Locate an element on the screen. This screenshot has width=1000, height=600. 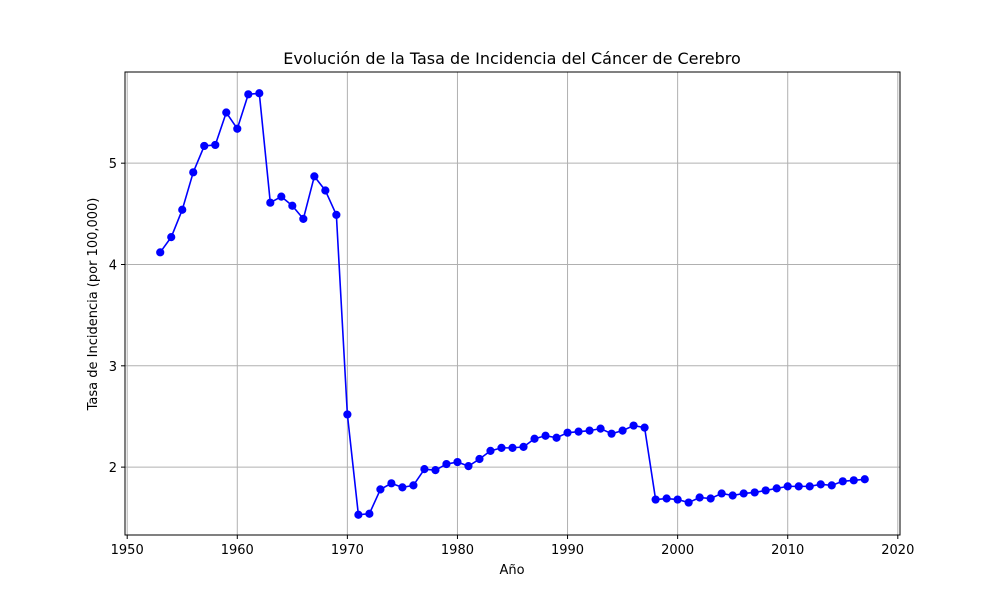
x-tick-label: 2000 is located at coordinates (677, 550).